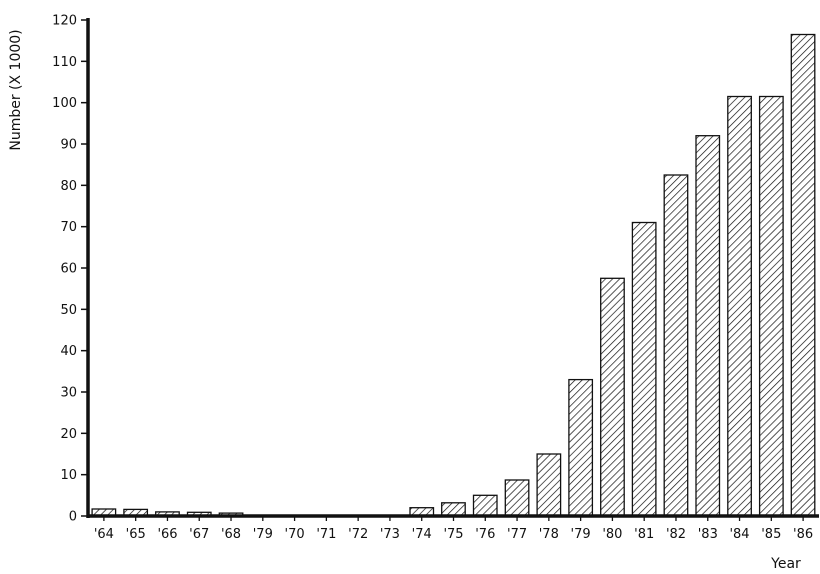  Describe the element at coordinates (68, 351) in the screenshot. I see `y-tick-label: 40` at that location.